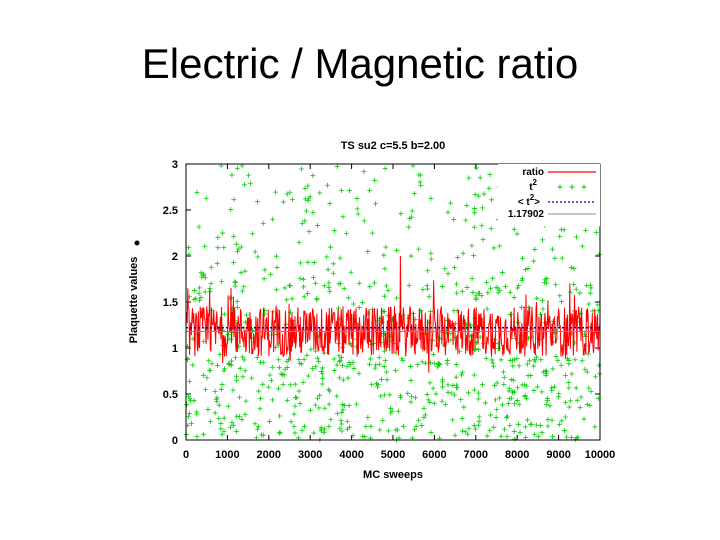 This screenshot has width=720, height=540. I want to click on legend-swatch-t2, so click(572, 187).